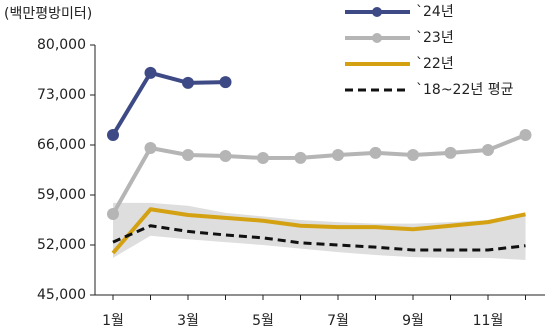 The height and width of the screenshot is (335, 558). I want to click on x-tick-label: 1월, so click(113, 321).